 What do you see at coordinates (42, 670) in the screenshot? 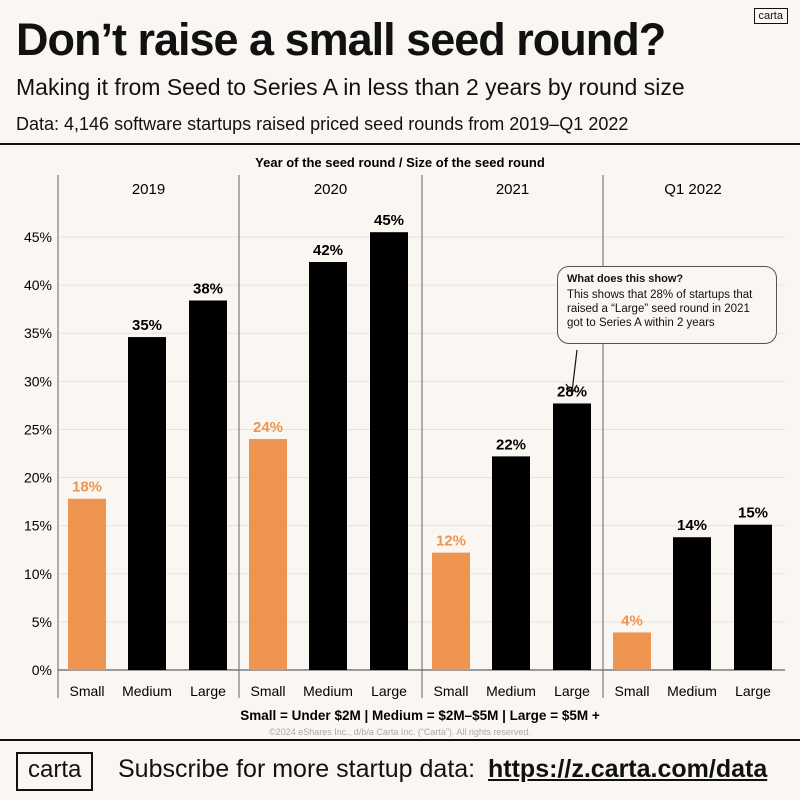
I see `y-tick-label: 0%` at bounding box center [42, 670].